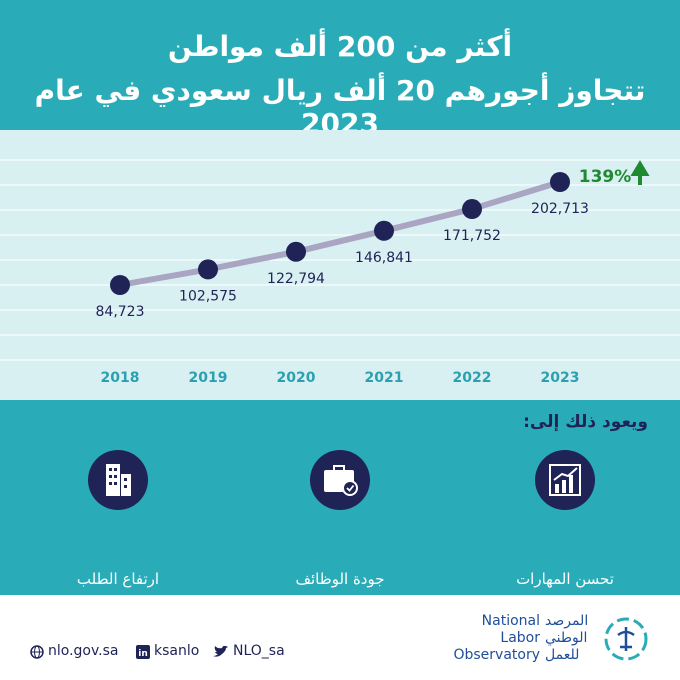 This screenshot has height=680, width=680. I want to click on reason-line: وكفاءة بيئة العمل, so click(340, 611).